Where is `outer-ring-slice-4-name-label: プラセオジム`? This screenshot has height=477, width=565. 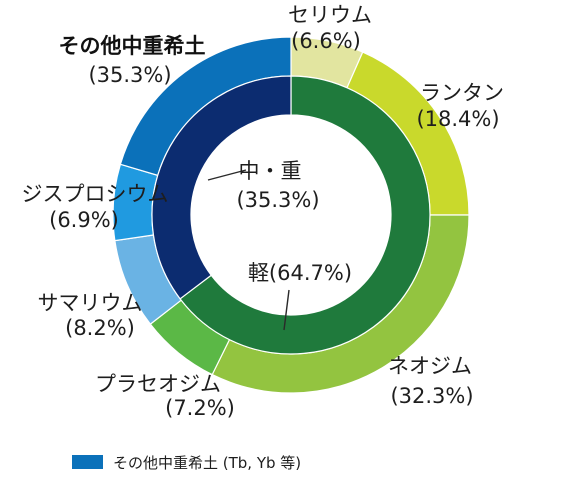 outer-ring-slice-4-name-label: プラセオジム is located at coordinates (158, 384).